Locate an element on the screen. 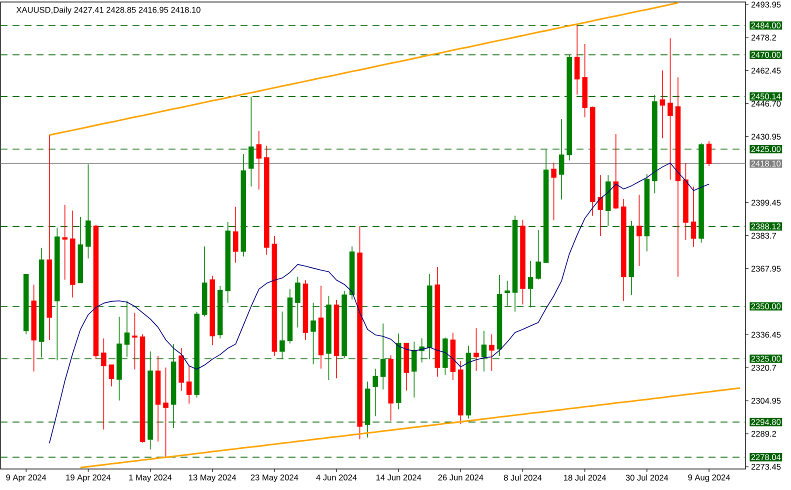 This screenshot has height=490, width=791. line-series is located at coordinates (410, 427).